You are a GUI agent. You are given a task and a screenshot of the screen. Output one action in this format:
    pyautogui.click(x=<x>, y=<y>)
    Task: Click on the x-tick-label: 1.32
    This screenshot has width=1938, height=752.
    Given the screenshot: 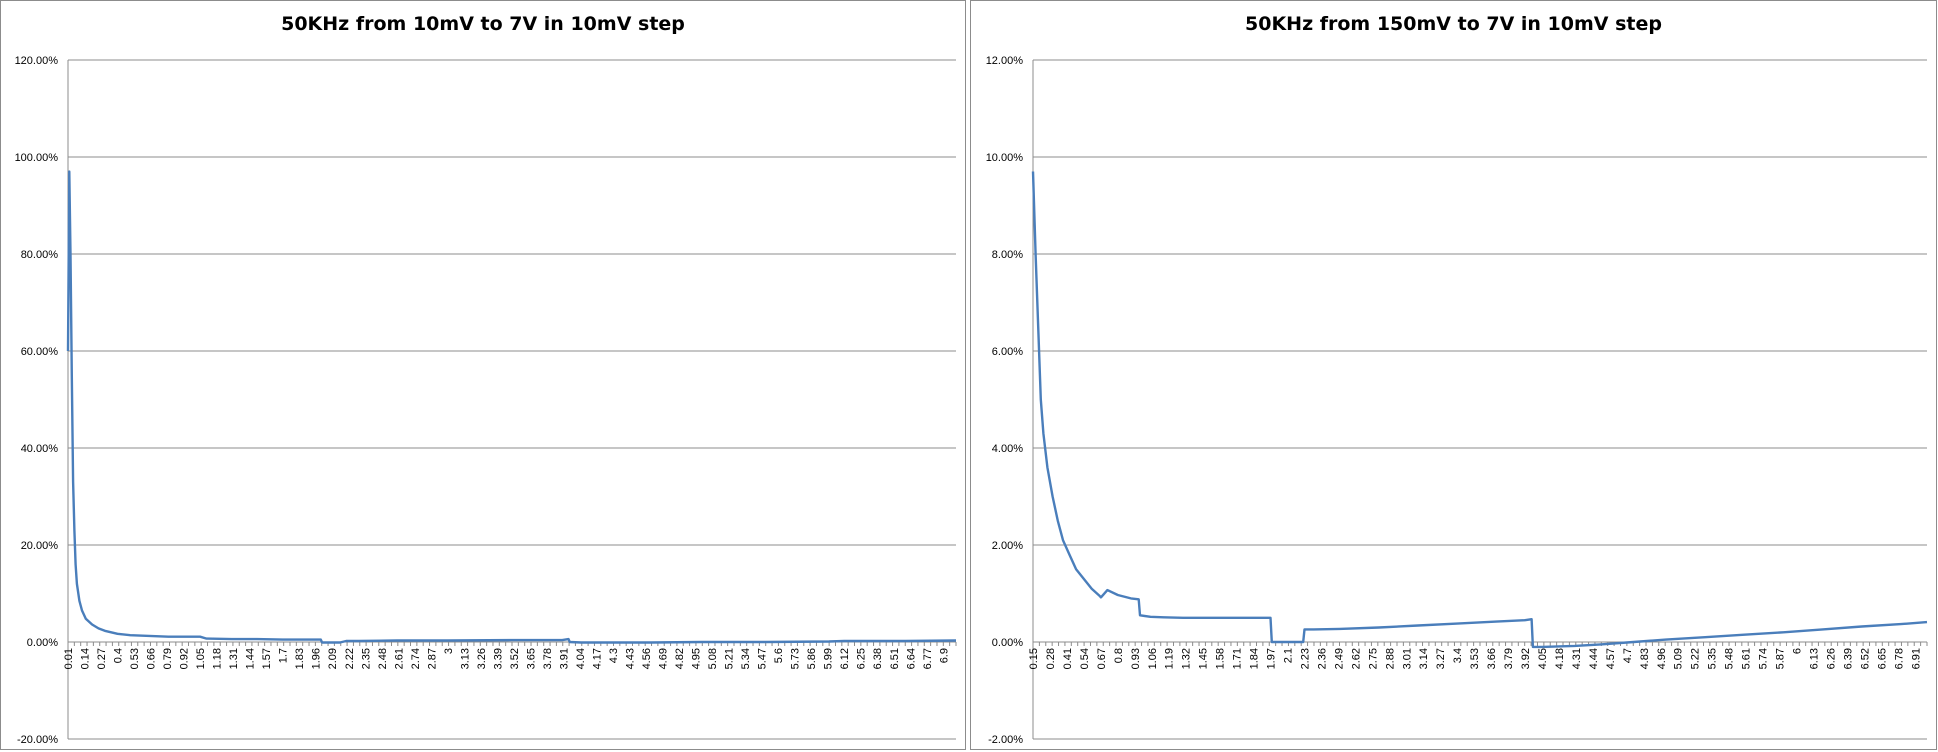 What is the action you would take?
    pyautogui.click(x=1187, y=658)
    